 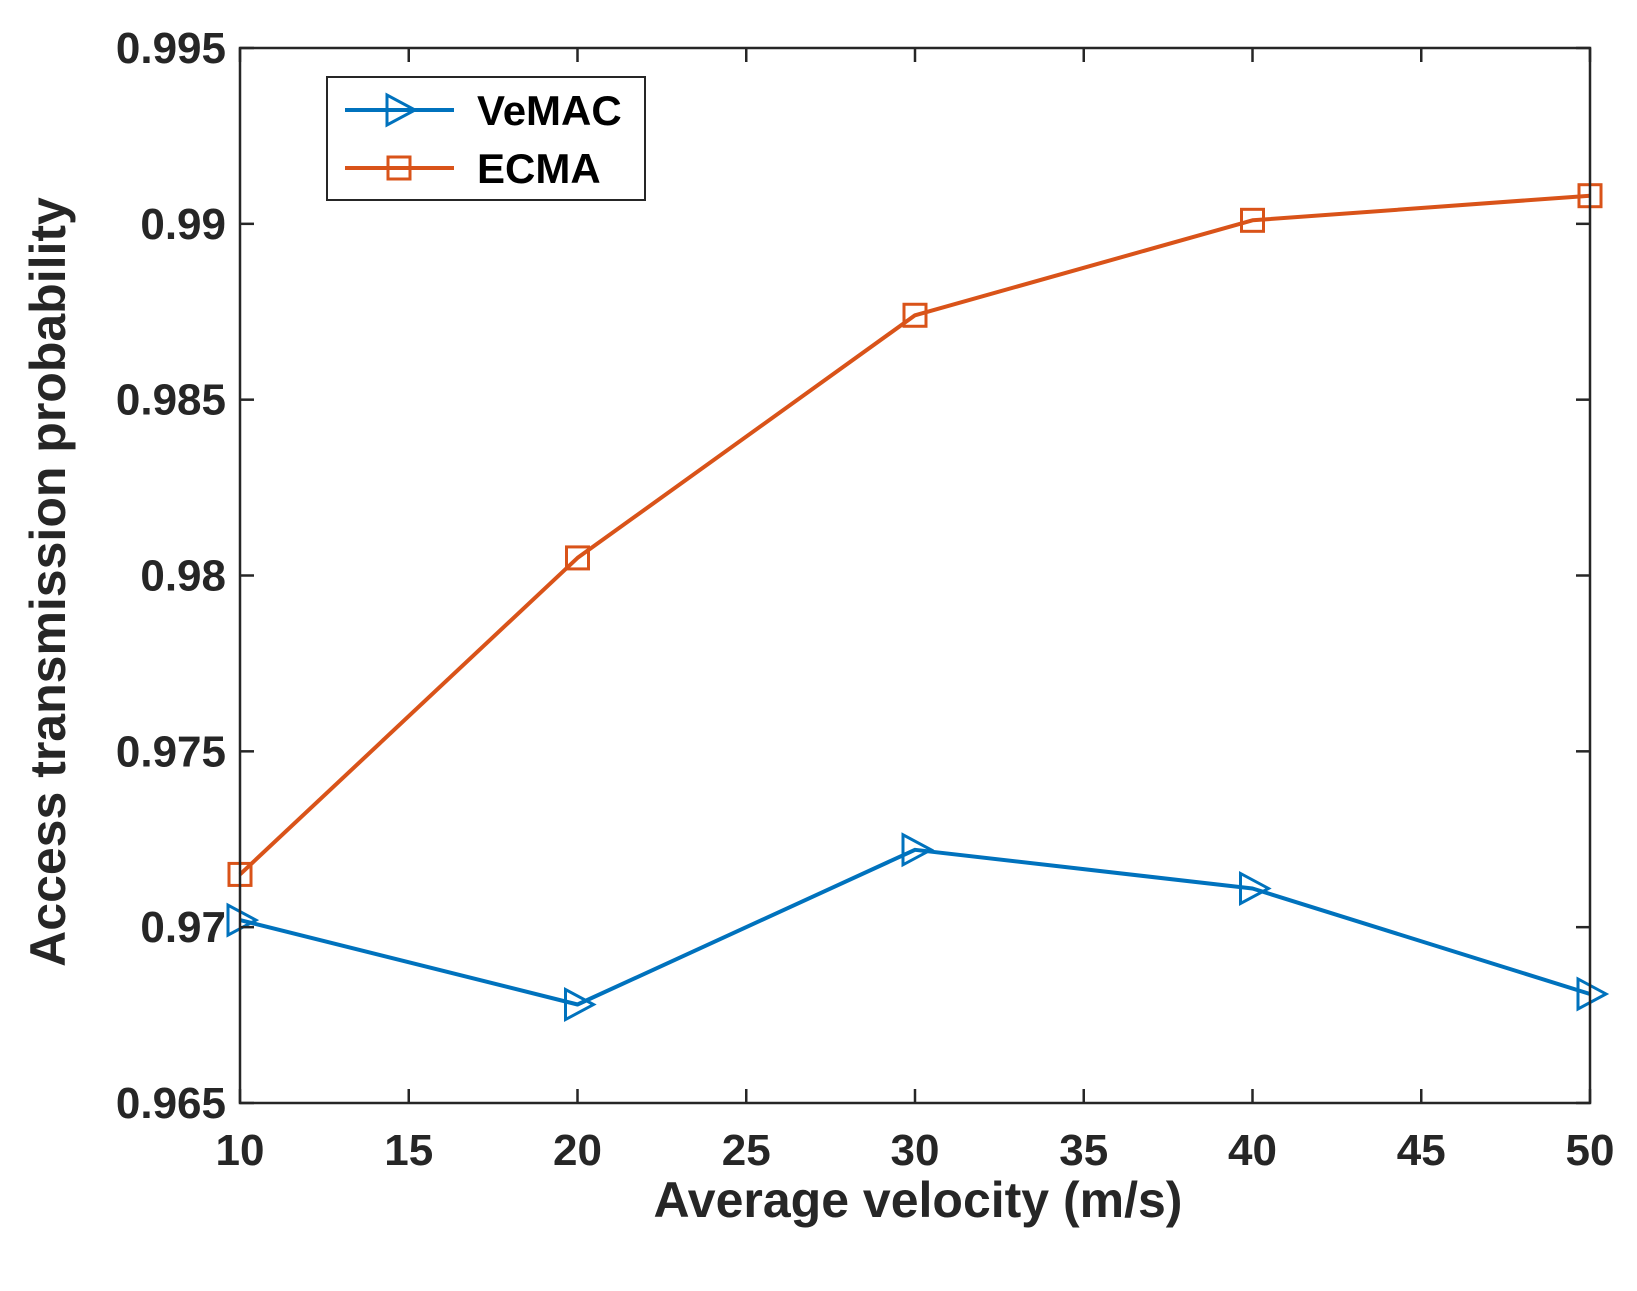 What do you see at coordinates (183, 224) in the screenshot?
I see `y-tick-label: 0.99` at bounding box center [183, 224].